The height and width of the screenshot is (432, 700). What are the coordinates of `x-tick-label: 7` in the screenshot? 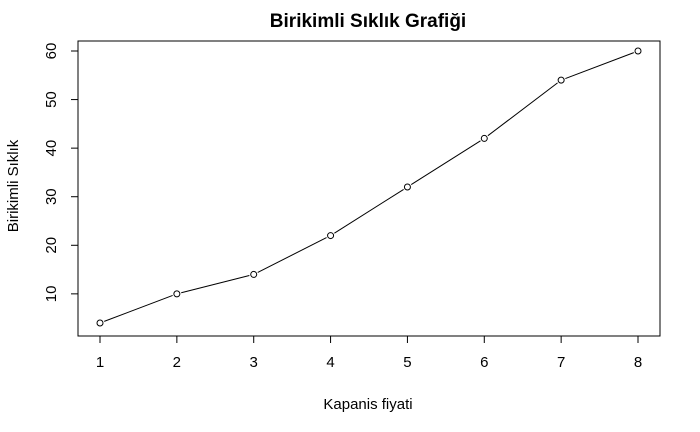 It's located at (561, 362).